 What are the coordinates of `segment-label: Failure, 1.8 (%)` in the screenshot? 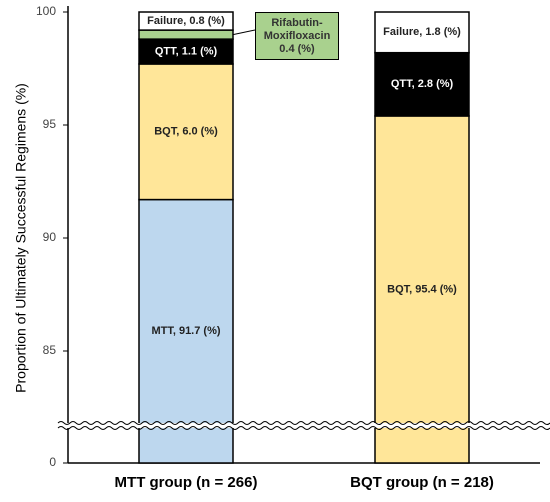 It's located at (422, 32).